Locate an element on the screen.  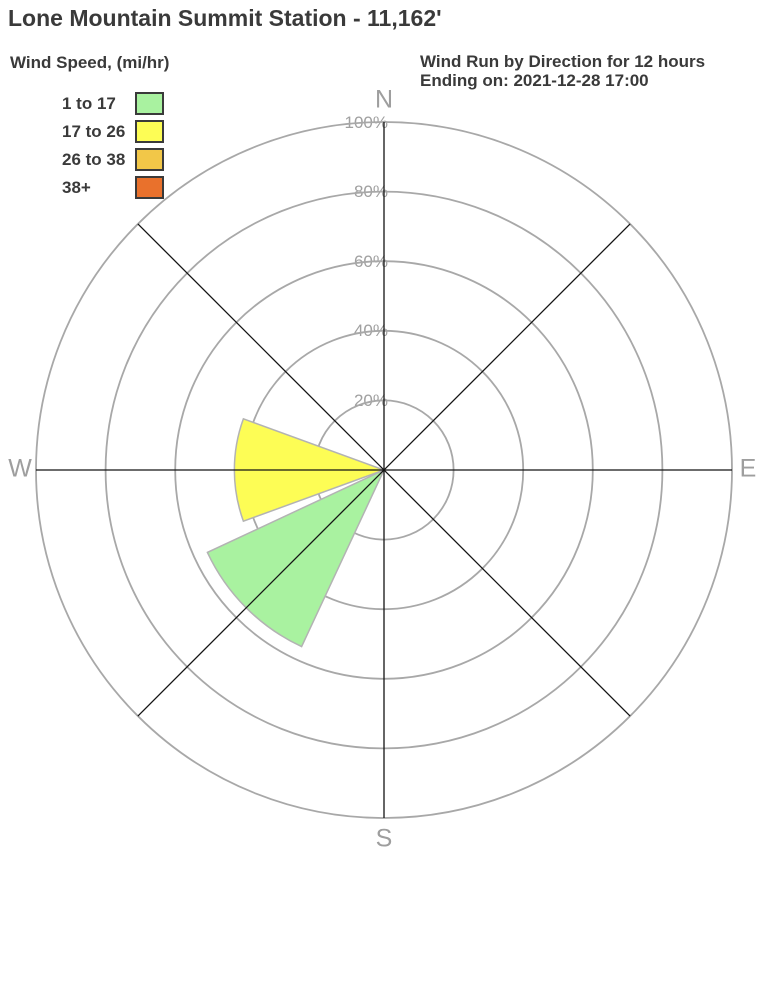
legend-item-label: 1 to 17 is located at coordinates (89, 103).